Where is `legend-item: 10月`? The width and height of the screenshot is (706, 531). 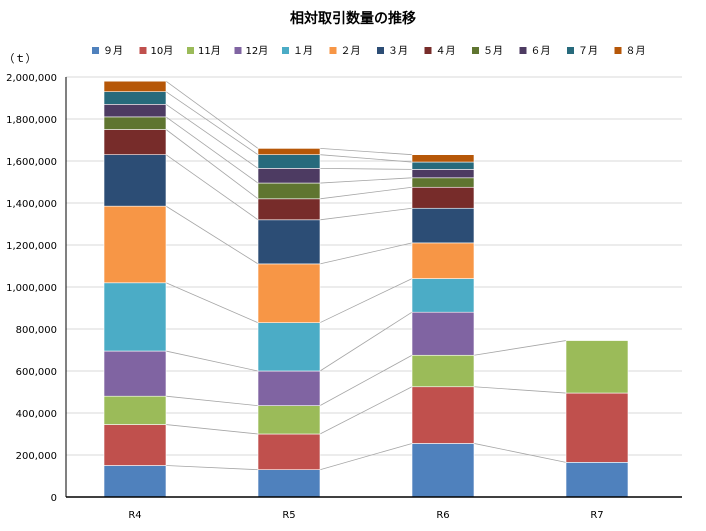
legend-item: 10月 is located at coordinates (156, 51).